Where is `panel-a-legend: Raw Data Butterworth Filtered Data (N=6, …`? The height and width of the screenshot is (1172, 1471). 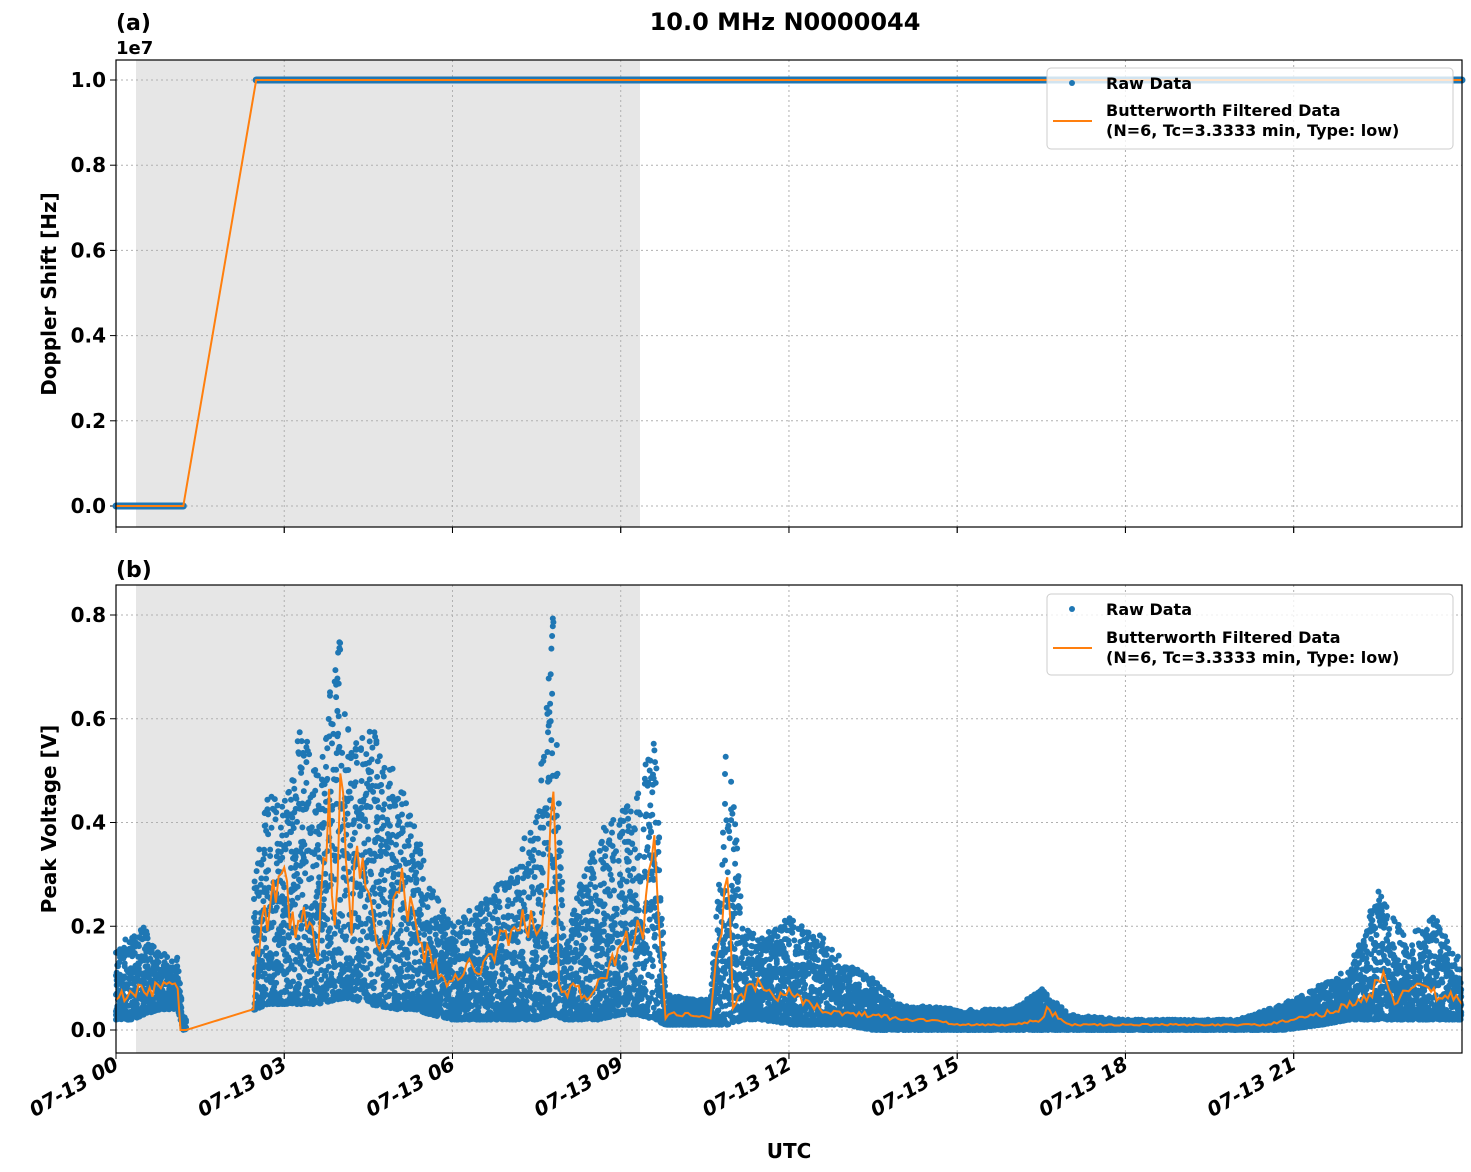
panel-a-legend: Raw Data Butterworth Filtered Data (N=6, … is located at coordinates (1250, 108).